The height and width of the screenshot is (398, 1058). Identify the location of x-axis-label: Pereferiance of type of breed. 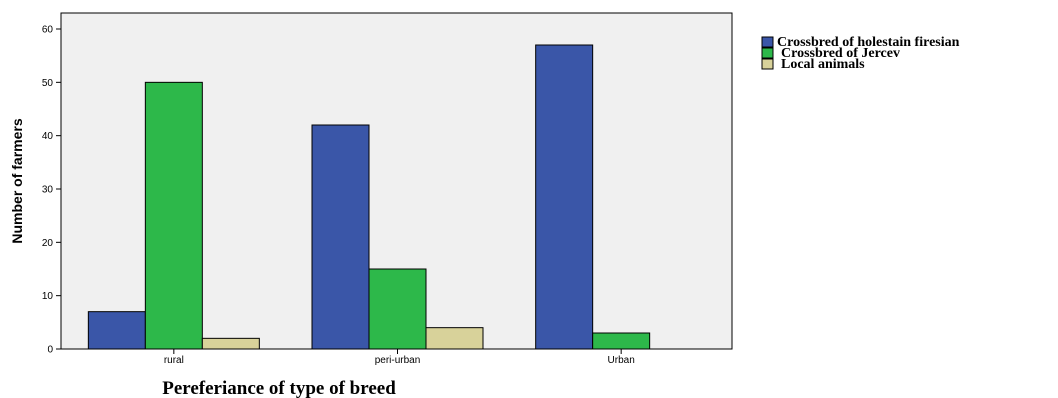
(279, 388).